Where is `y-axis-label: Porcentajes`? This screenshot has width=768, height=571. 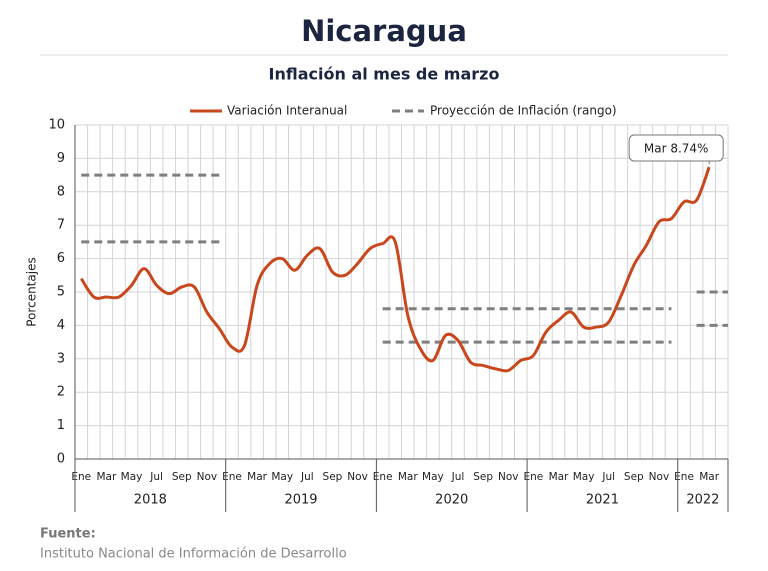
y-axis-label: Porcentajes is located at coordinates (32, 291).